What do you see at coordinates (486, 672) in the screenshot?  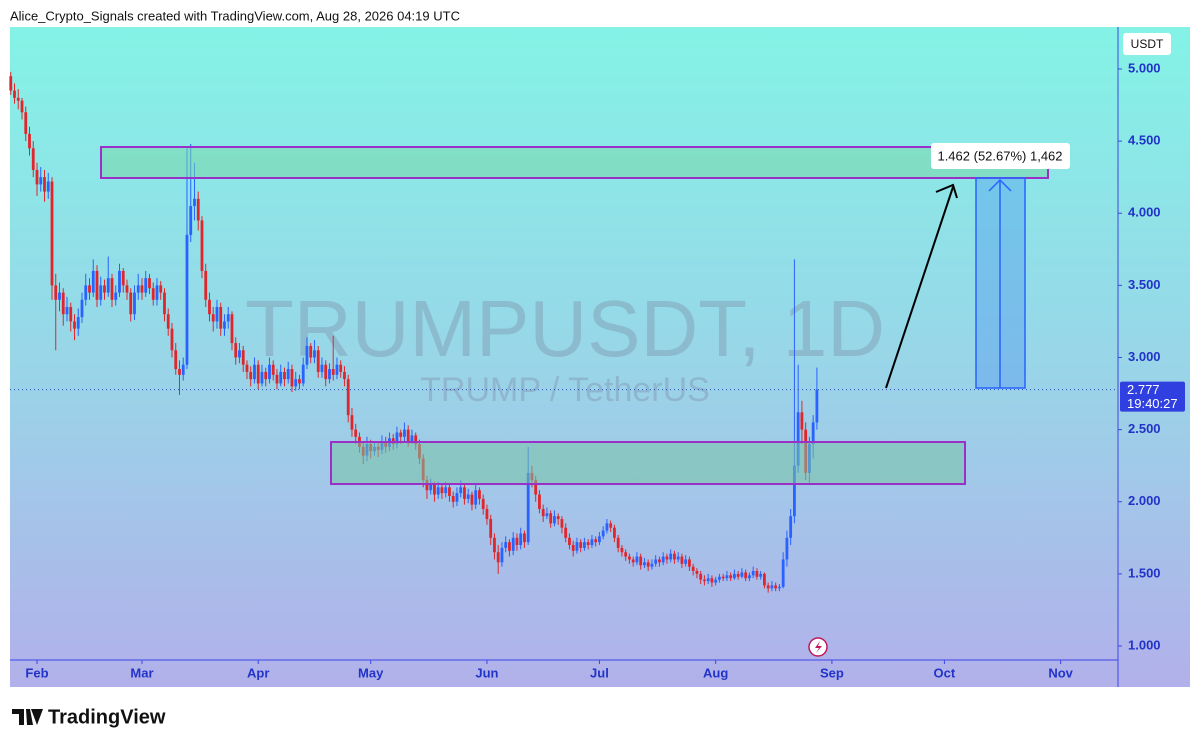 I see `x-tick-label: Jun` at bounding box center [486, 672].